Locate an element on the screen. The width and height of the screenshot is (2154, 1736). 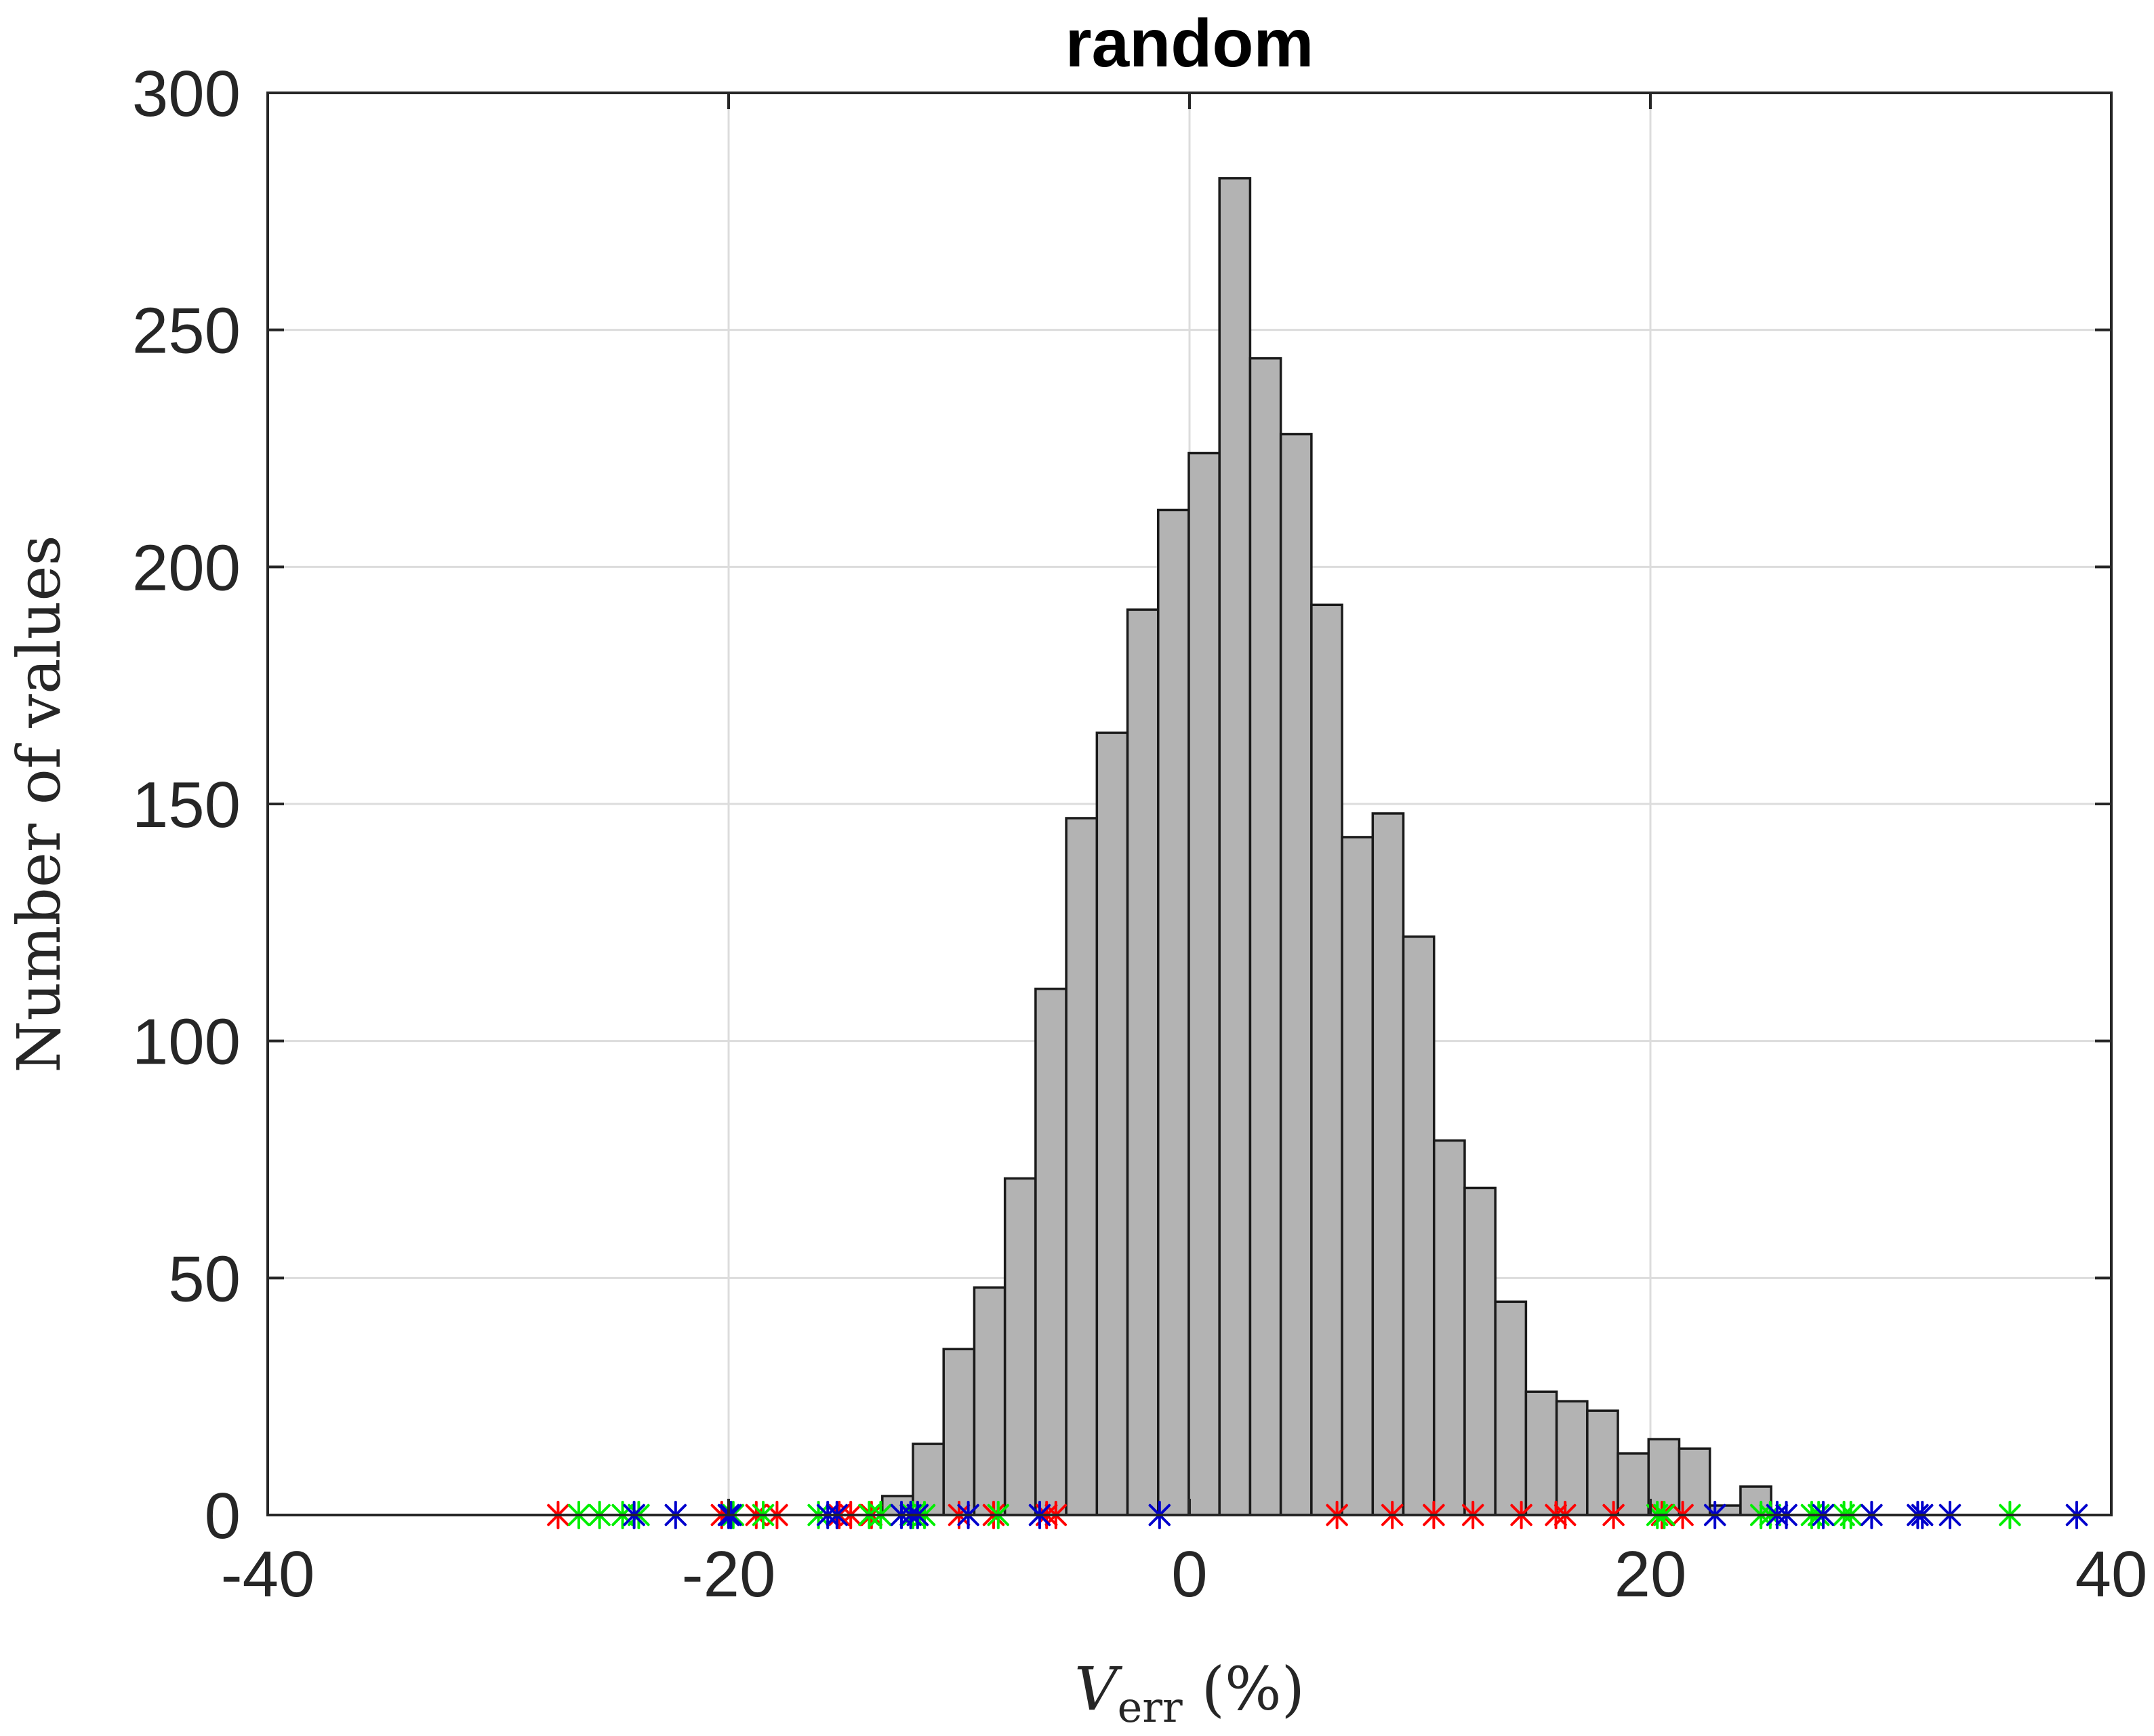
y-tick-label: 200 is located at coordinates (186, 567).